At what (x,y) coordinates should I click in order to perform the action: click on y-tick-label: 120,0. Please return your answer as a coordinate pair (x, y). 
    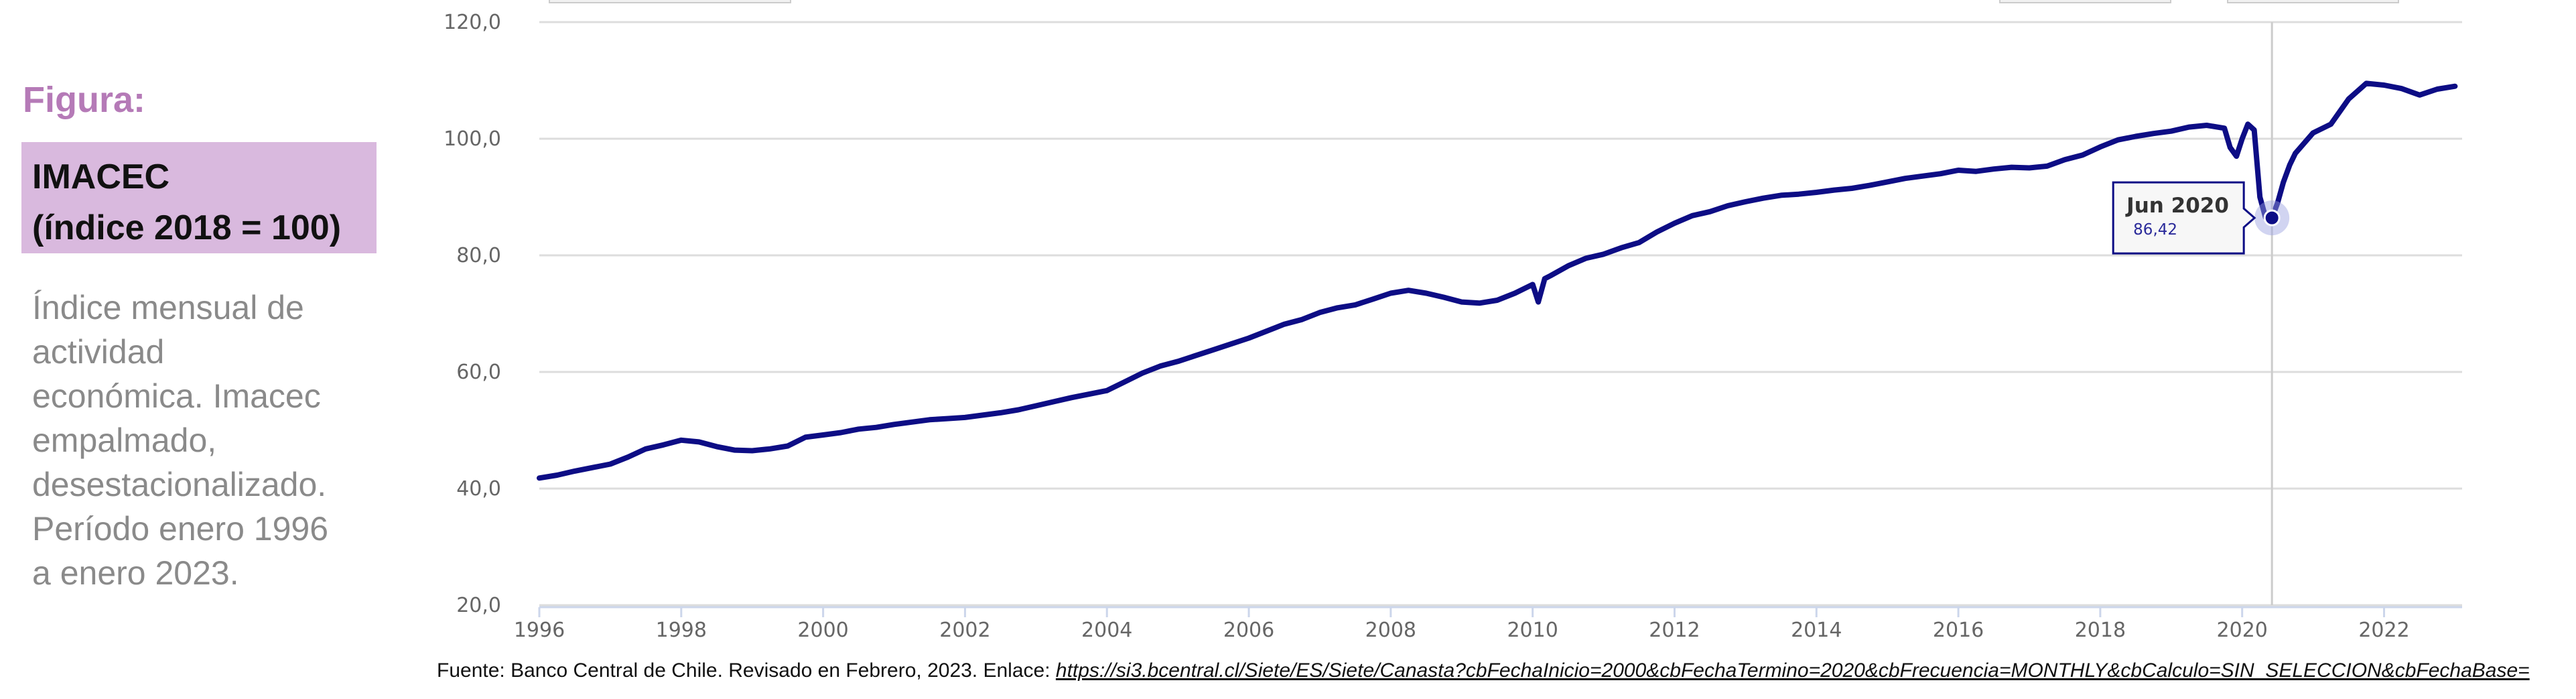
    Looking at the image, I should click on (472, 22).